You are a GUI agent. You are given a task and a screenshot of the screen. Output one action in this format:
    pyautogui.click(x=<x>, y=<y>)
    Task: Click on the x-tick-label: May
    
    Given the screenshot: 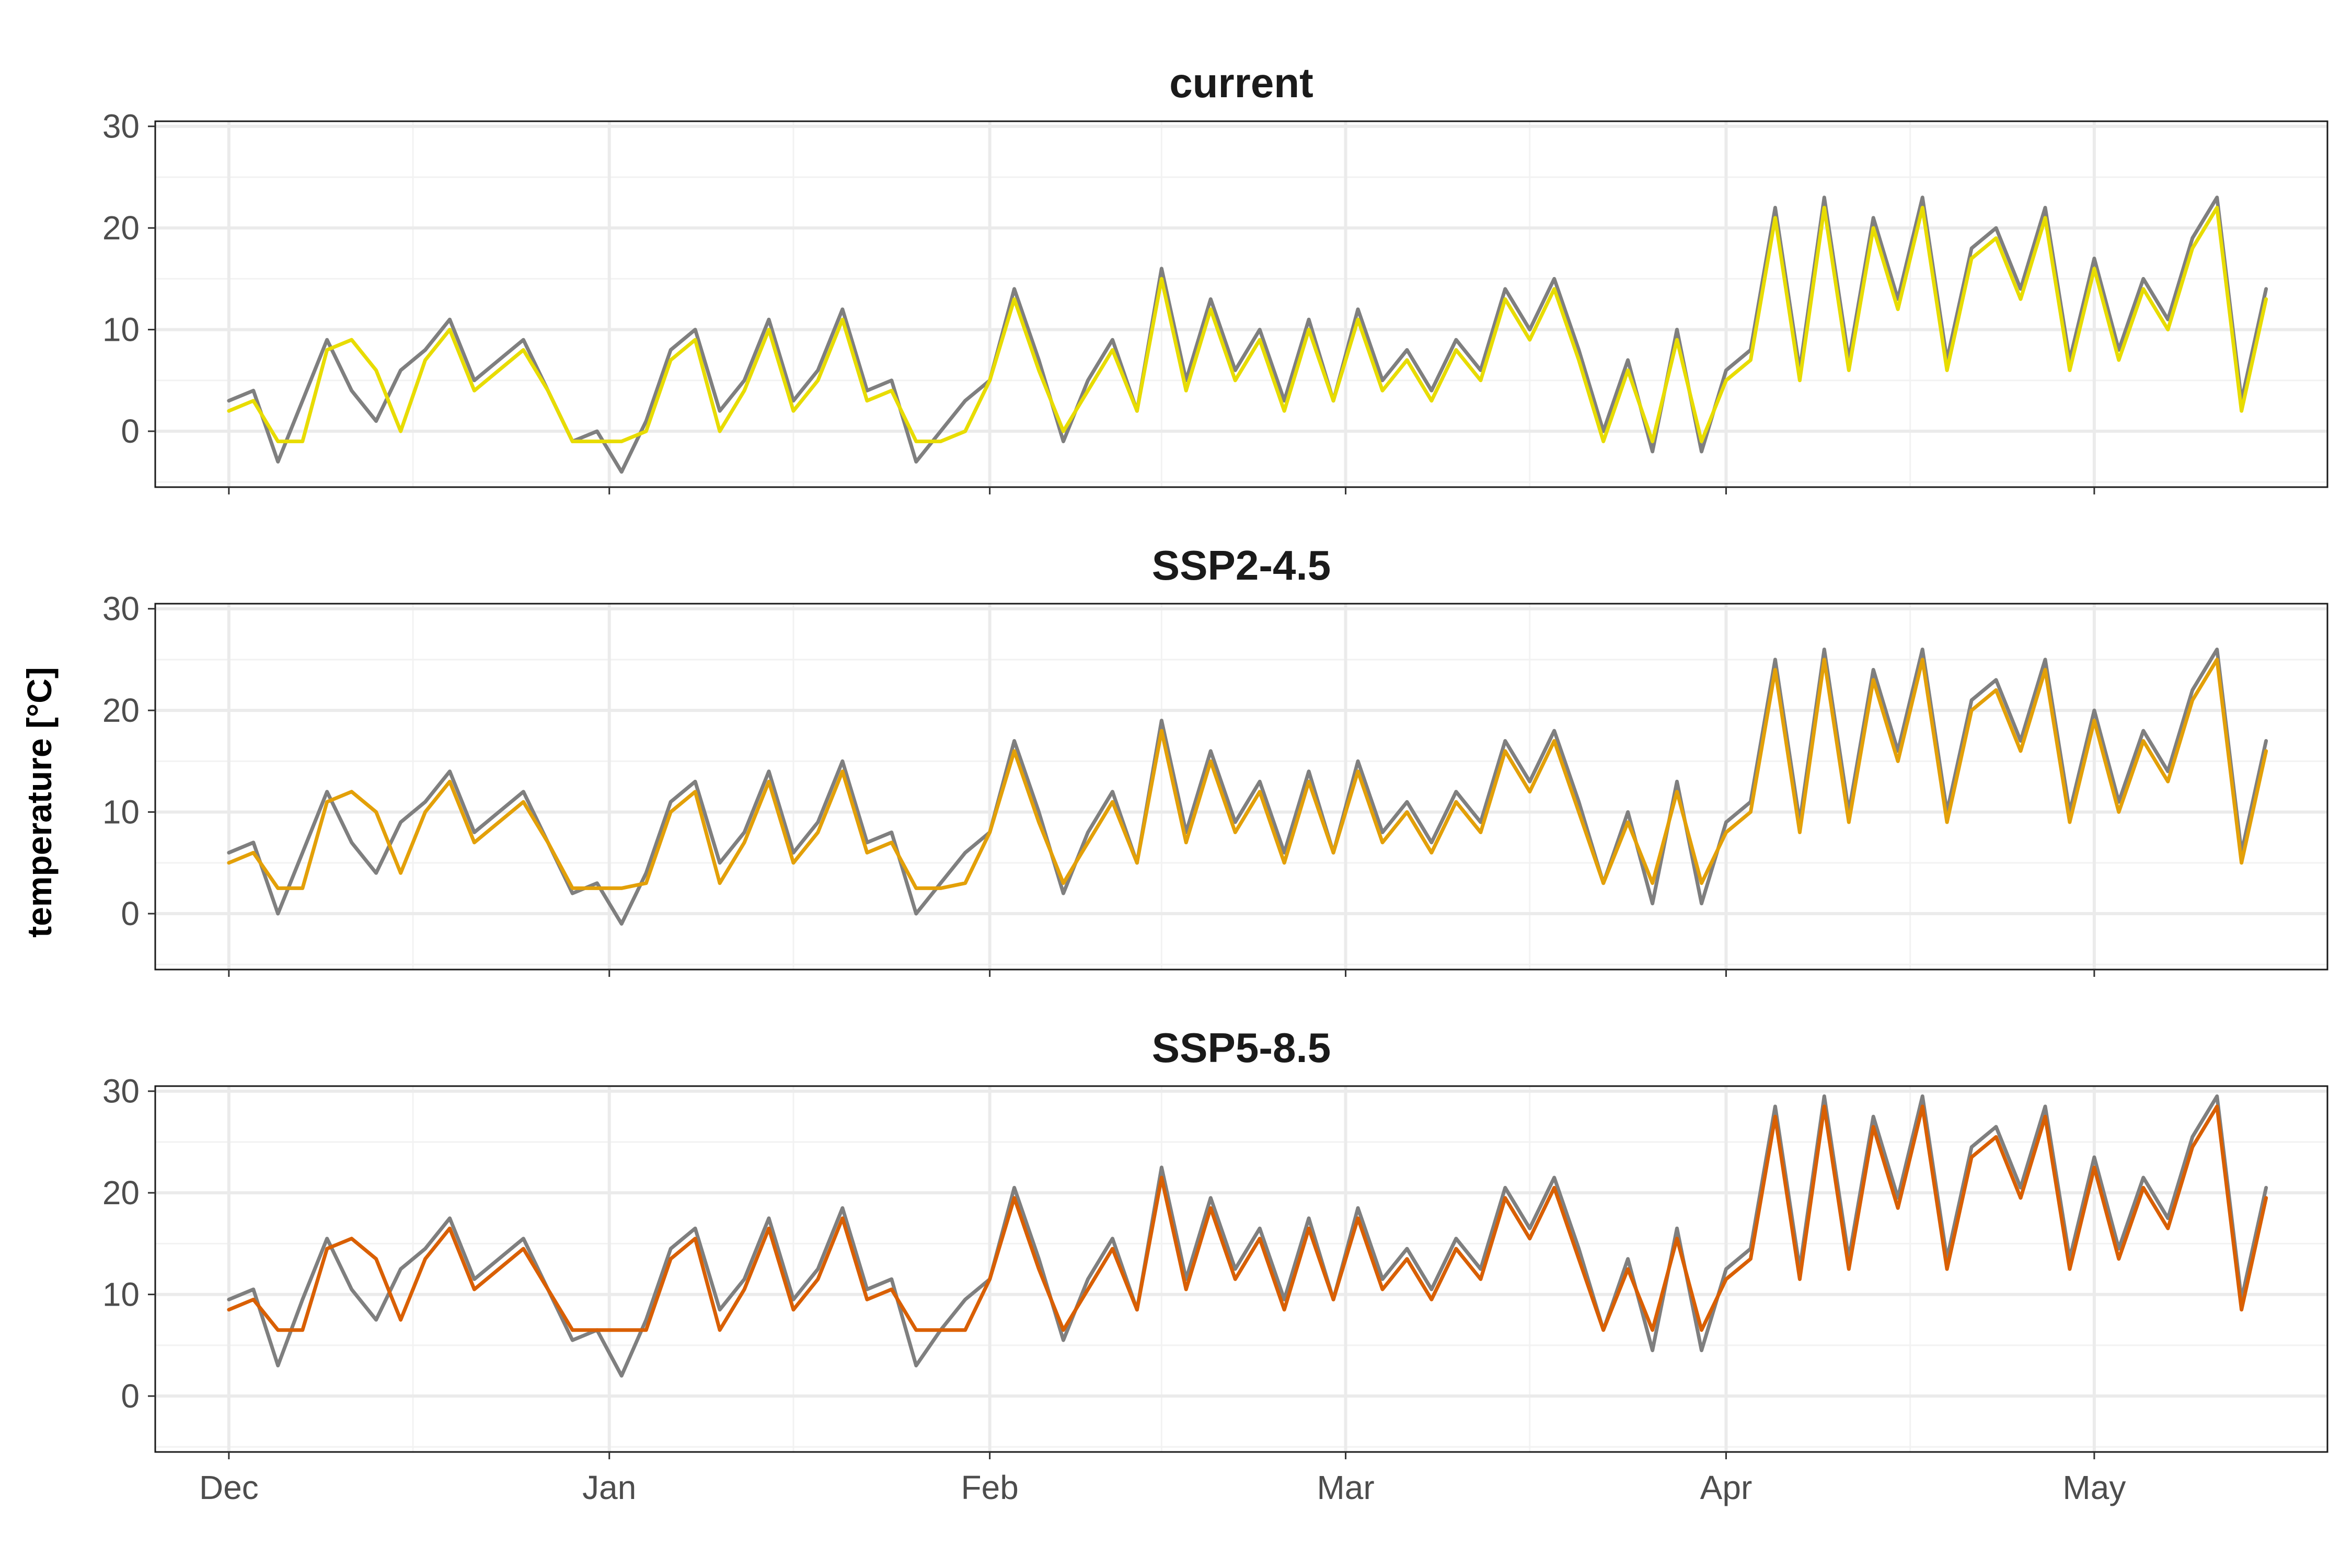 What is the action you would take?
    pyautogui.click(x=2094, y=1487)
    